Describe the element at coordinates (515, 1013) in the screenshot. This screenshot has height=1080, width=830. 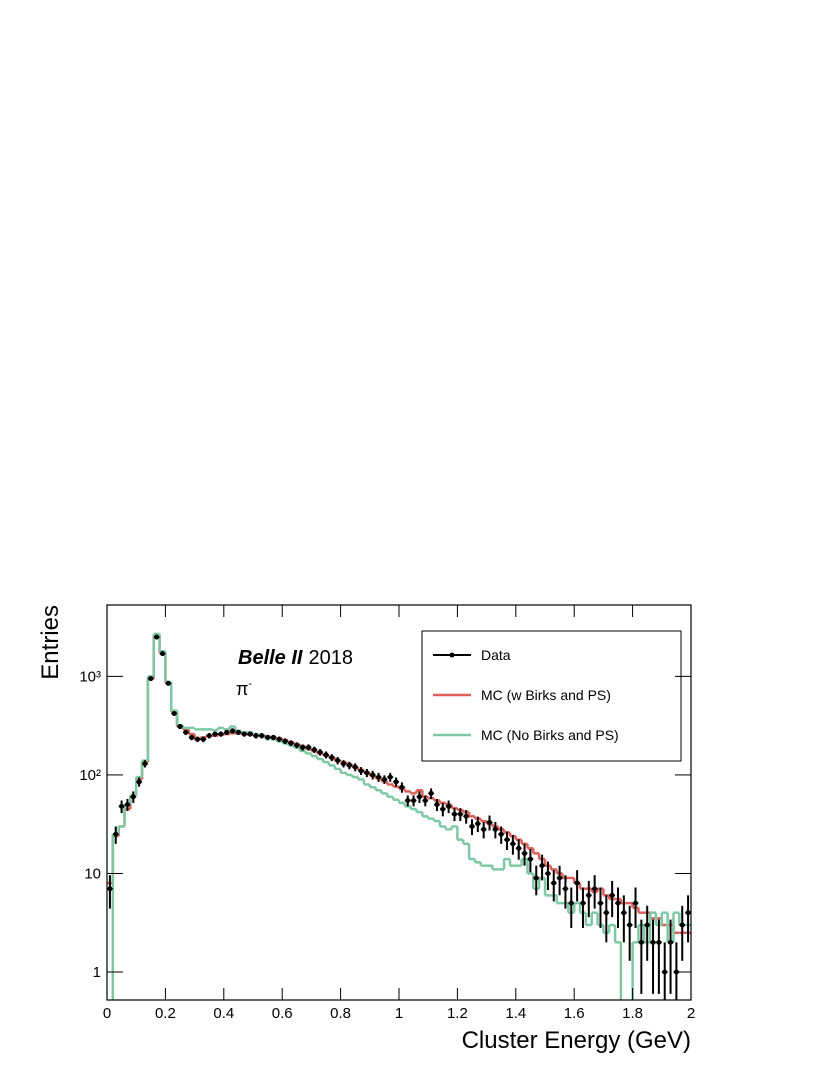
I see `x-tick-label: 1.4` at that location.